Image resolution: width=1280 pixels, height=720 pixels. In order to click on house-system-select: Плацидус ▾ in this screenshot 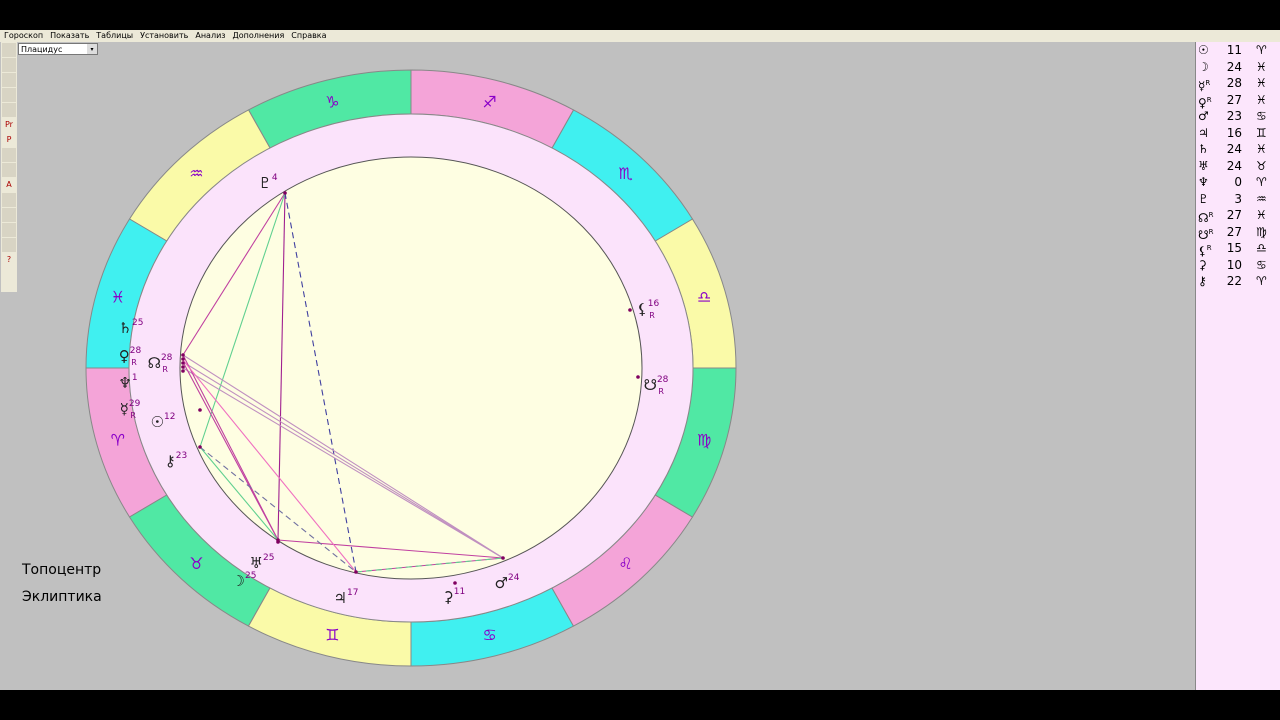, I will do `click(58, 49)`.